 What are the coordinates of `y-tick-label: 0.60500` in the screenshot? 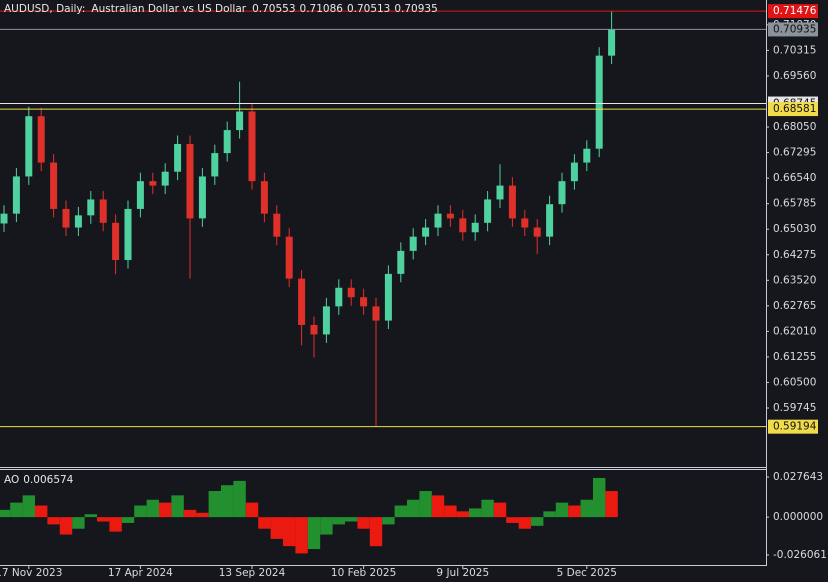 It's located at (794, 382).